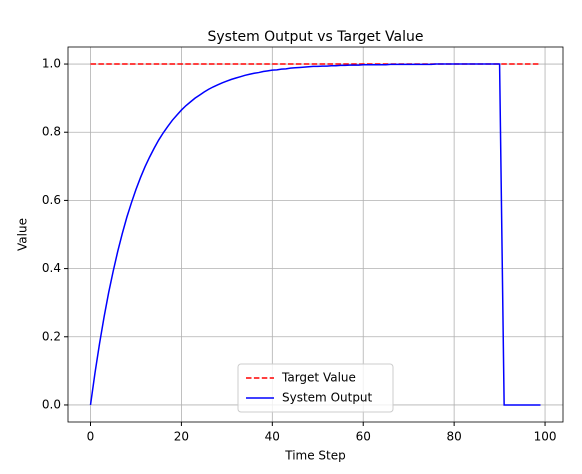  Describe the element at coordinates (453, 437) in the screenshot. I see `x-tick-label: 80` at that location.